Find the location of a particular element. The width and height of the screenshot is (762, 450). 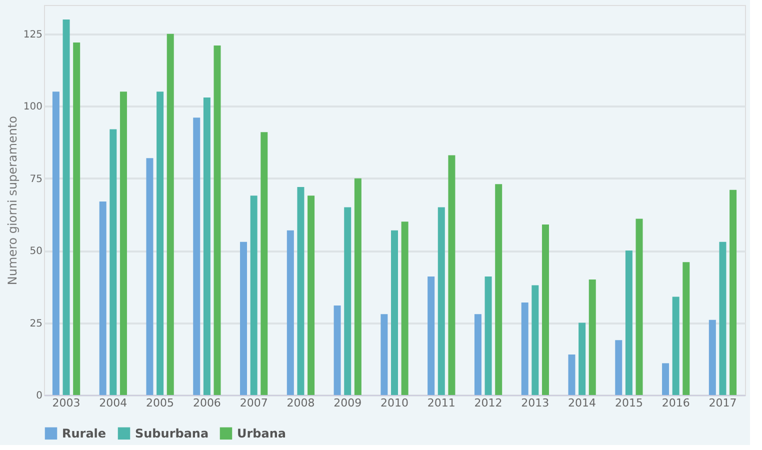

legend-label: Urbana is located at coordinates (261, 433).